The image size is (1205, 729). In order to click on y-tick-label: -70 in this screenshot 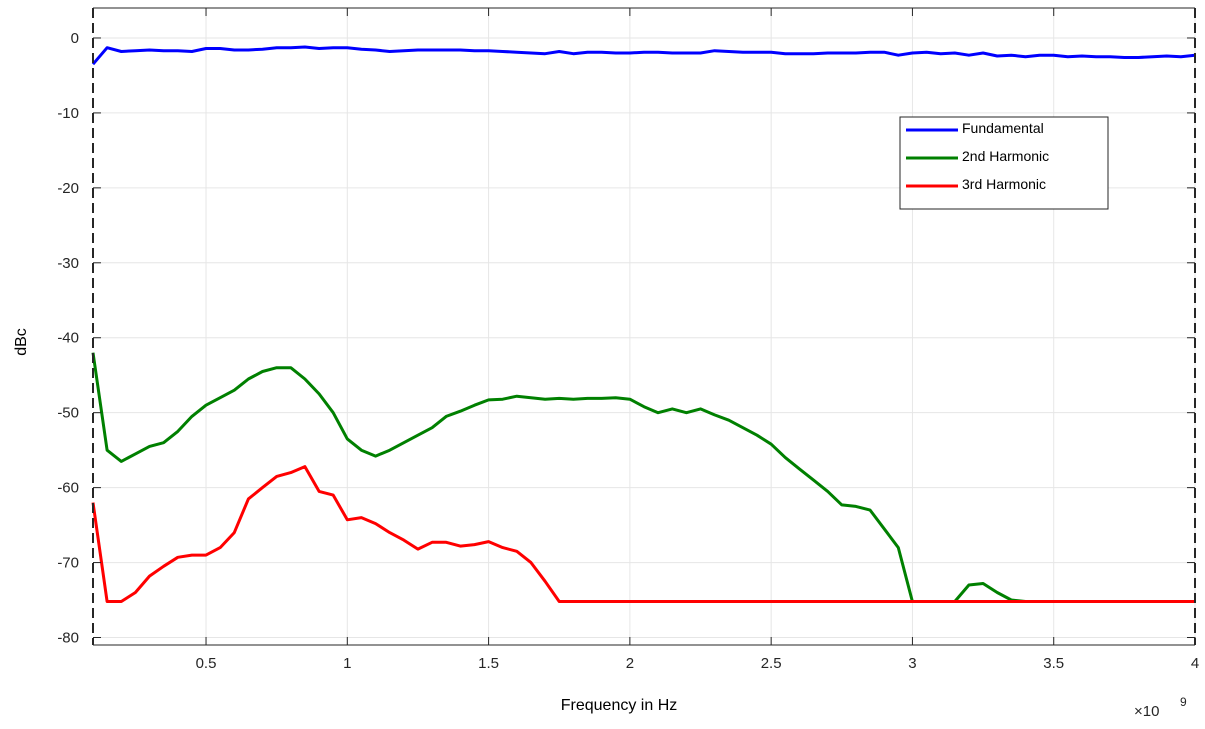, I will do `click(68, 563)`.